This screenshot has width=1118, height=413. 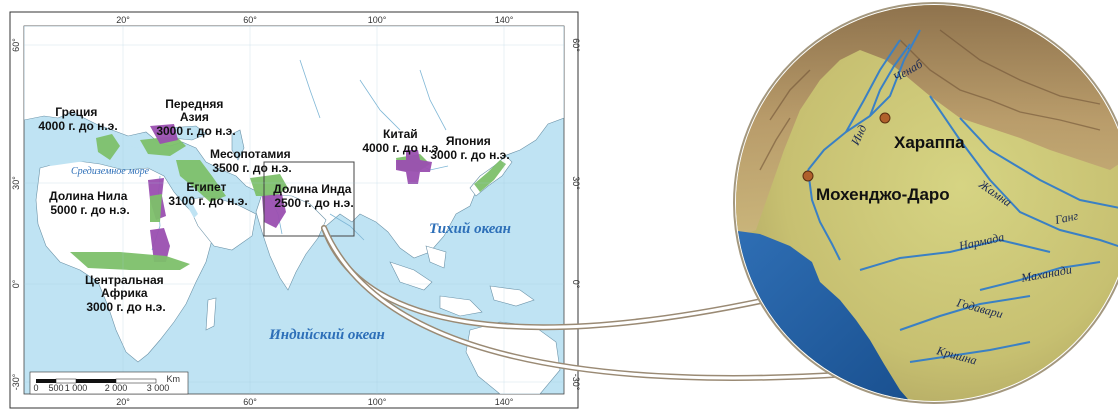 What do you see at coordinates (156, 208) in the screenshot?
I see `nile-green-region` at bounding box center [156, 208].